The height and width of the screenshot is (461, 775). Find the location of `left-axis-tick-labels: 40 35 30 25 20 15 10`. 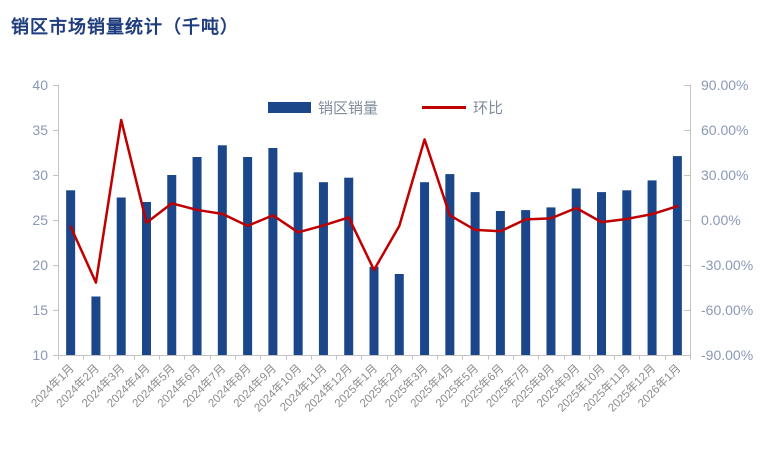

left-axis-tick-labels: 40 35 30 25 20 15 10 is located at coordinates (40, 220).